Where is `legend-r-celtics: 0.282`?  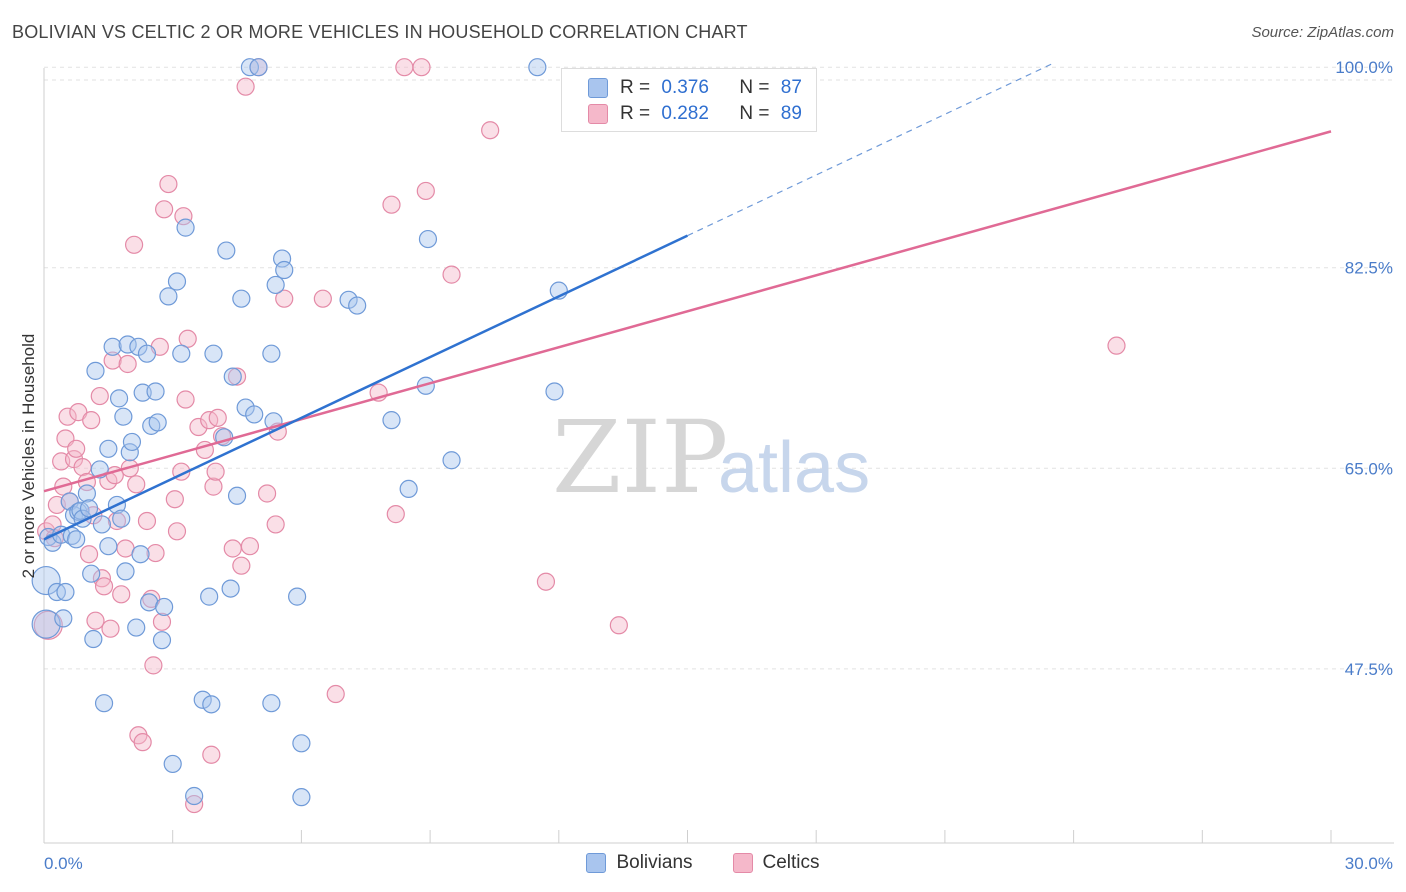
legend-r-celtics: 0.282 is located at coordinates (685, 113).